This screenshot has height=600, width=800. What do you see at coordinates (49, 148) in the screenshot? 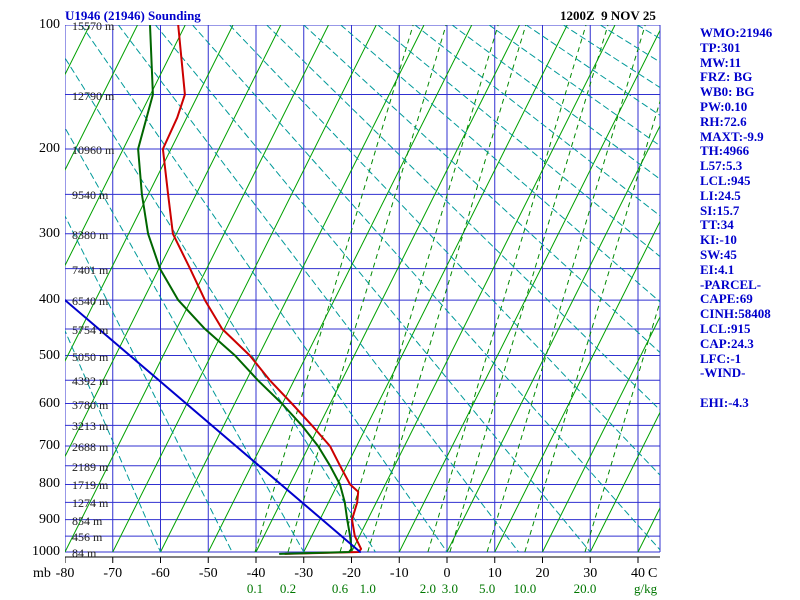
I see `pressure-label: 200` at bounding box center [49, 148].